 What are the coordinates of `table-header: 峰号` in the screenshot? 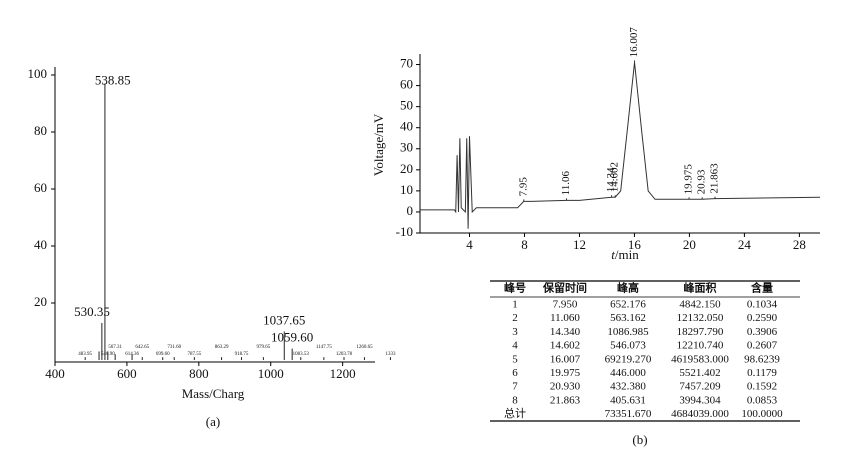 It's located at (515, 288).